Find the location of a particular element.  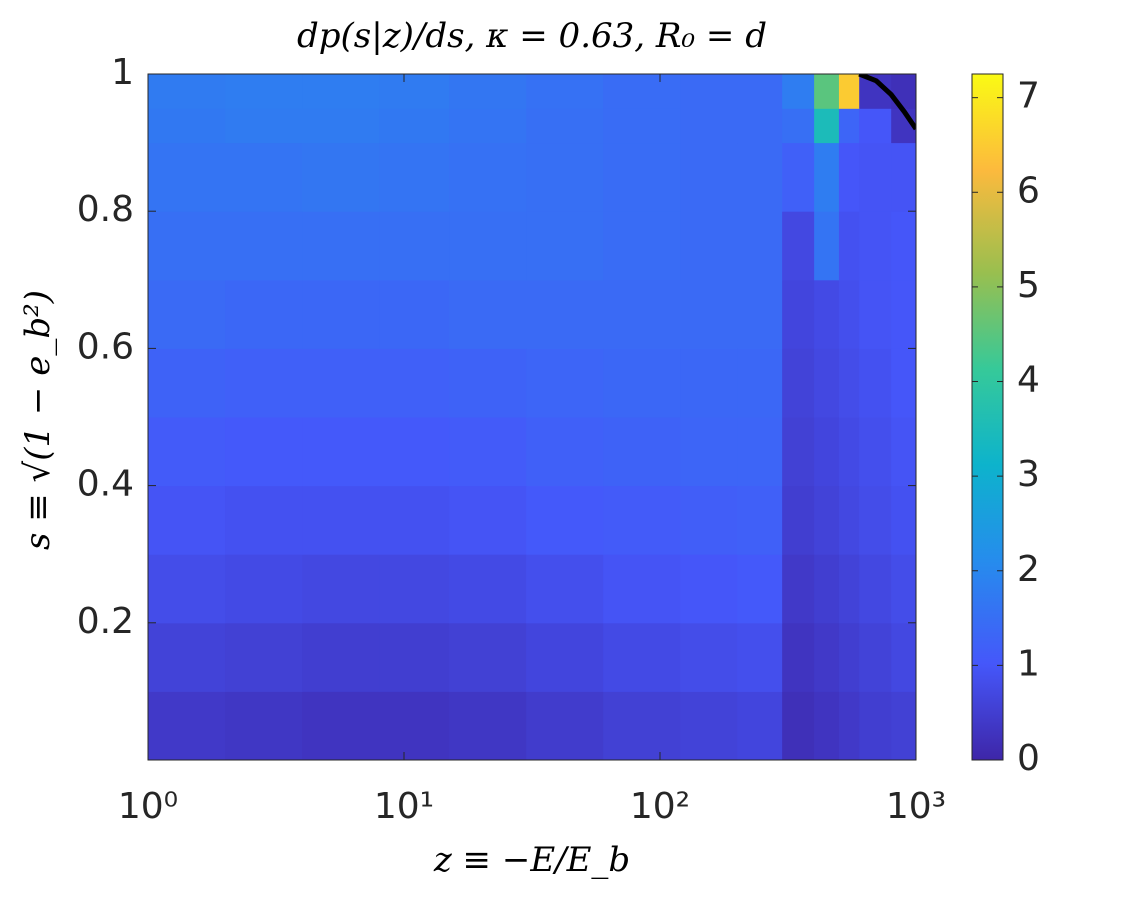

overlay is located at coordinates (887, 102).